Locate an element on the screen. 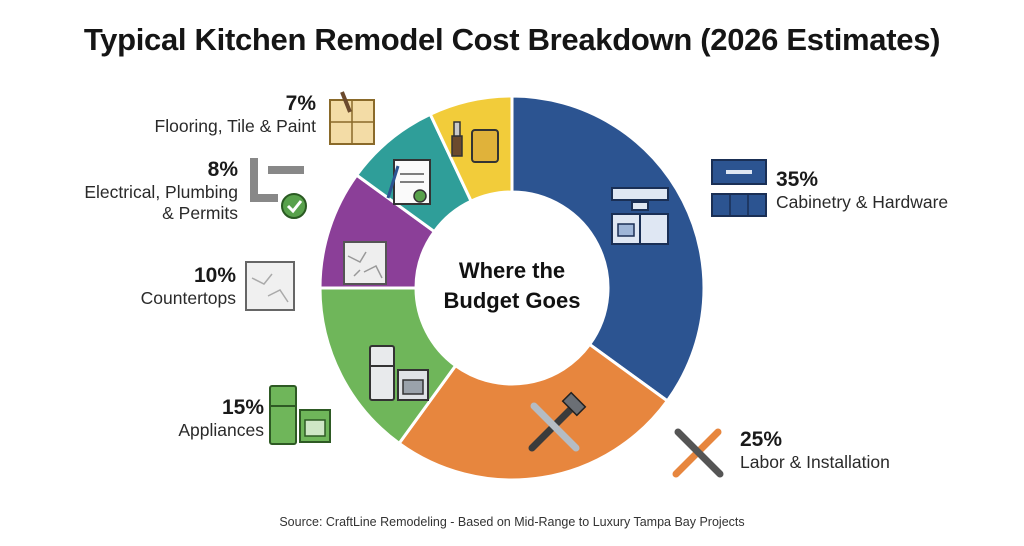 The image size is (1024, 546). donut-hole is located at coordinates (512, 288).